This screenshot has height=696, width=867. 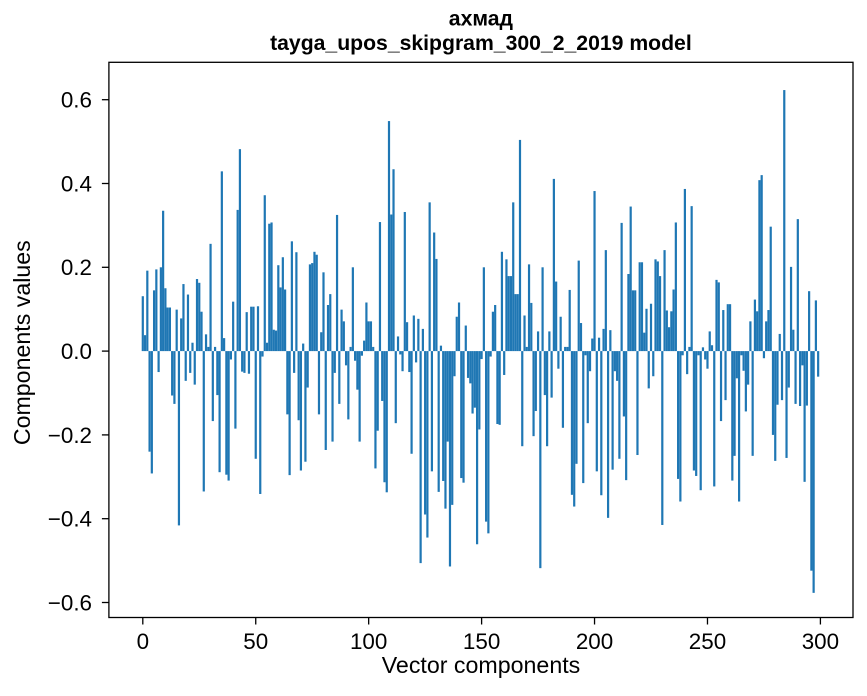 I want to click on svg-text: 0.0, so click(x=76, y=351).